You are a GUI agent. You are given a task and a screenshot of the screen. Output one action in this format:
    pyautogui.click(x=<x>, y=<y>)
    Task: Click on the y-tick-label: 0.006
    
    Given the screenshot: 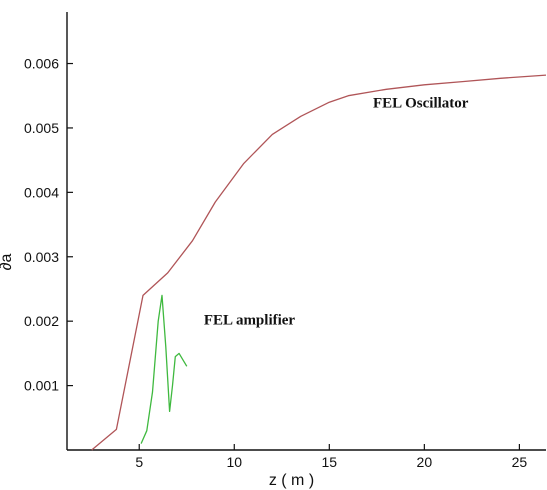 What is the action you would take?
    pyautogui.click(x=41, y=64)
    